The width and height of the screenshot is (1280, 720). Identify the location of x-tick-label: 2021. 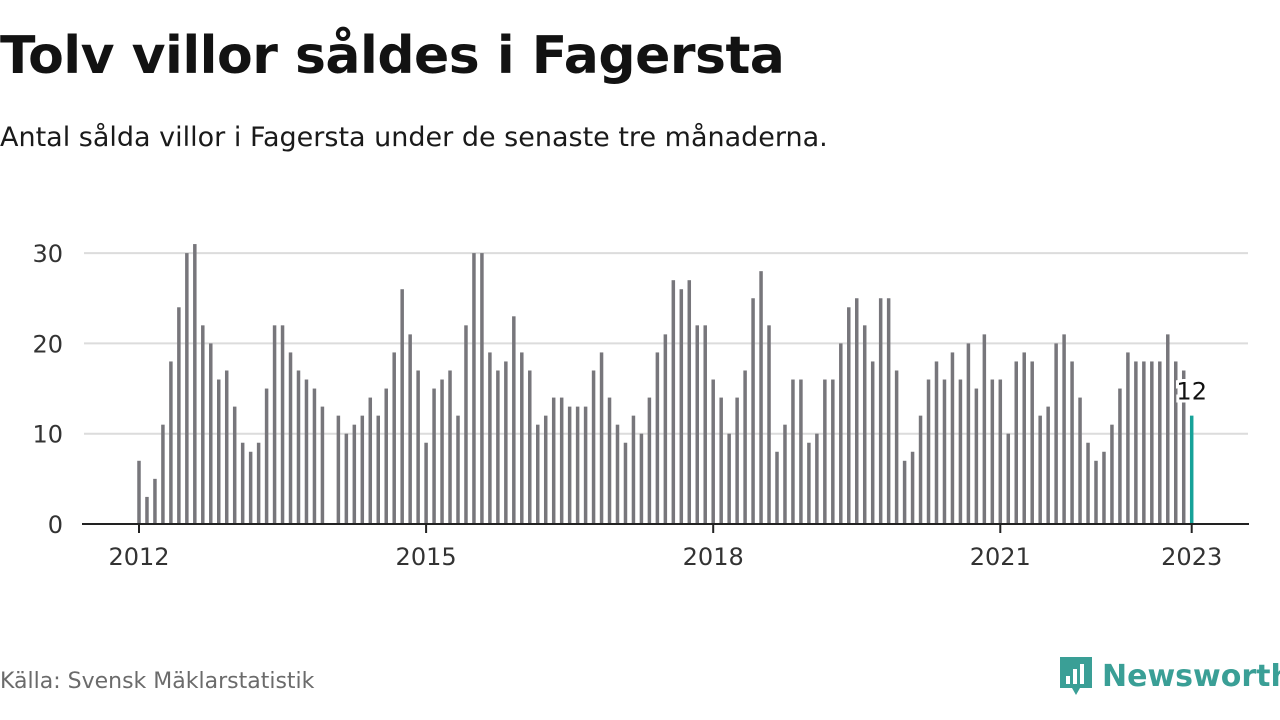
(1000, 557).